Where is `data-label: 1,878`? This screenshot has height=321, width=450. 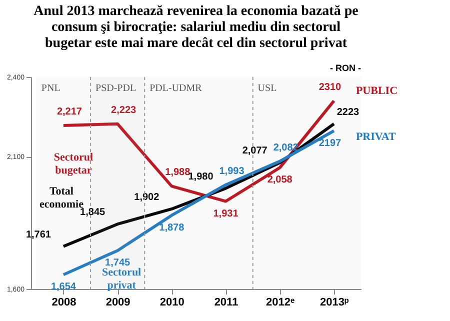 data-label: 1,878 is located at coordinates (172, 228).